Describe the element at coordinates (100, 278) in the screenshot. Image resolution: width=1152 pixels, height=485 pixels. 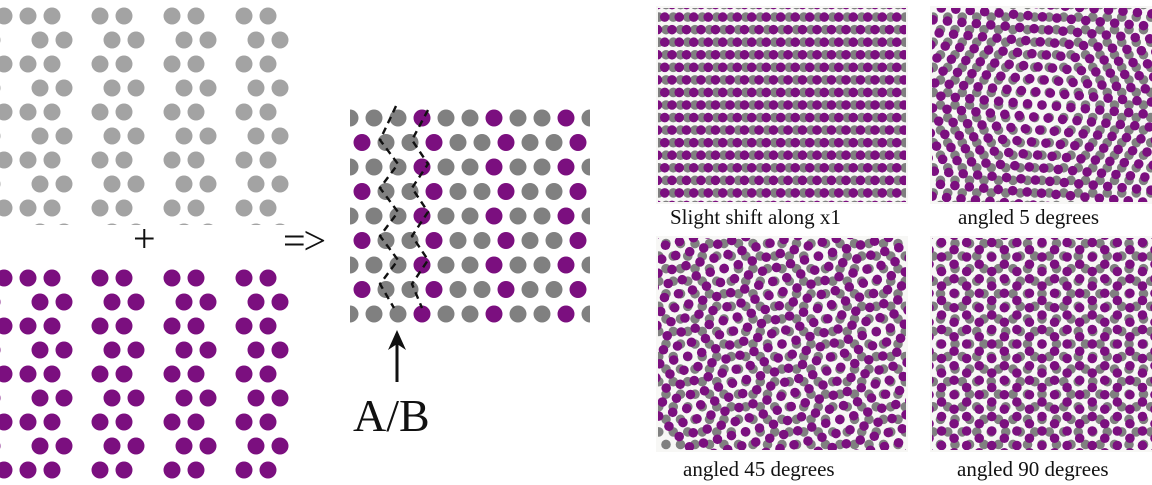
I see `purple-dot` at that location.